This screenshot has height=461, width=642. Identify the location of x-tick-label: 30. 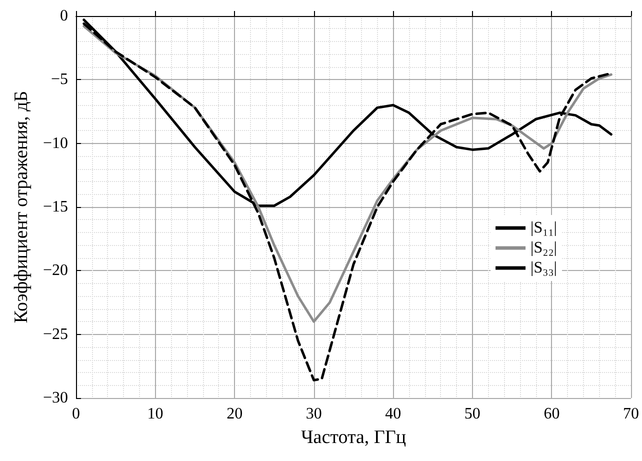
(314, 414).